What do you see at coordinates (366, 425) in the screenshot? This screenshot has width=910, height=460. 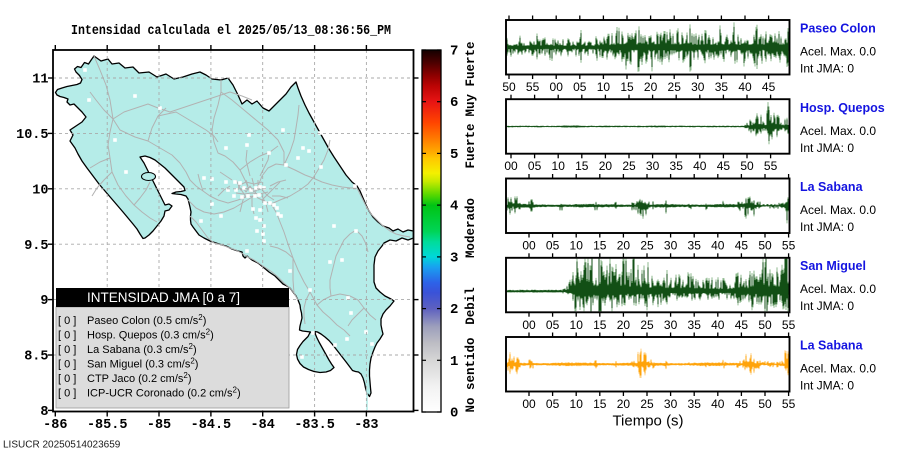 I see `svg-text: -83` at bounding box center [366, 425].